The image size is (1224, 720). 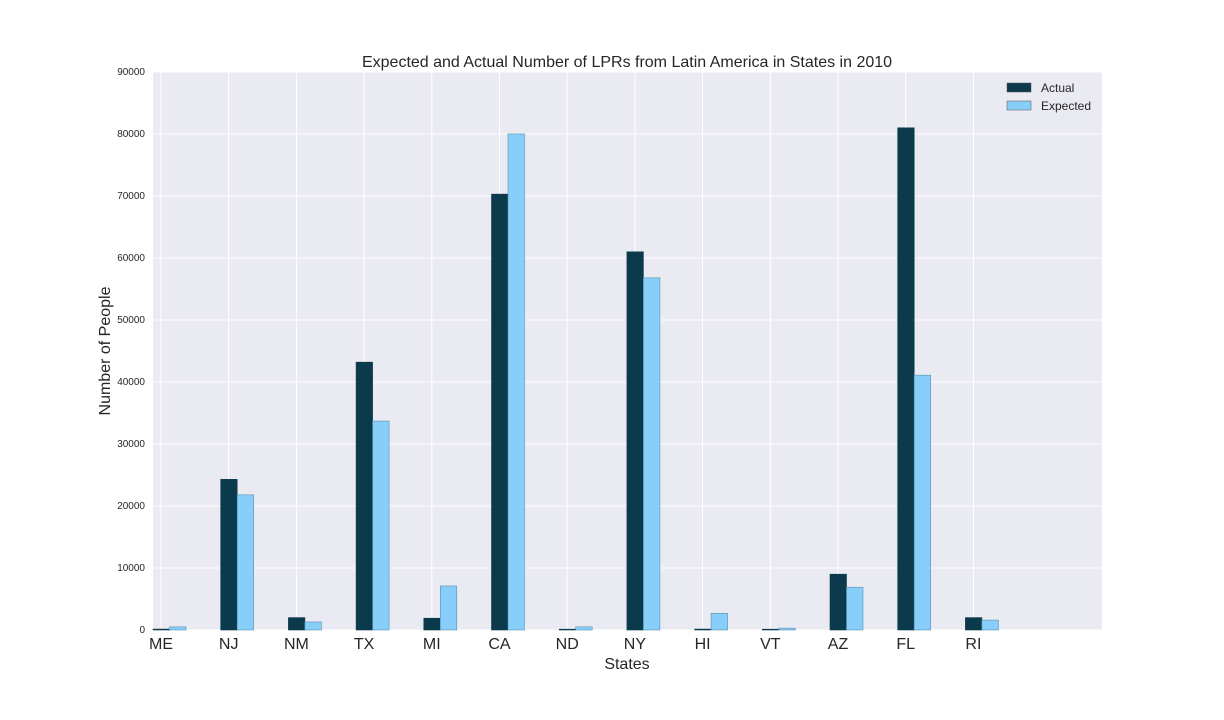 What do you see at coordinates (973, 644) in the screenshot?
I see `x-tick-label: RI` at bounding box center [973, 644].